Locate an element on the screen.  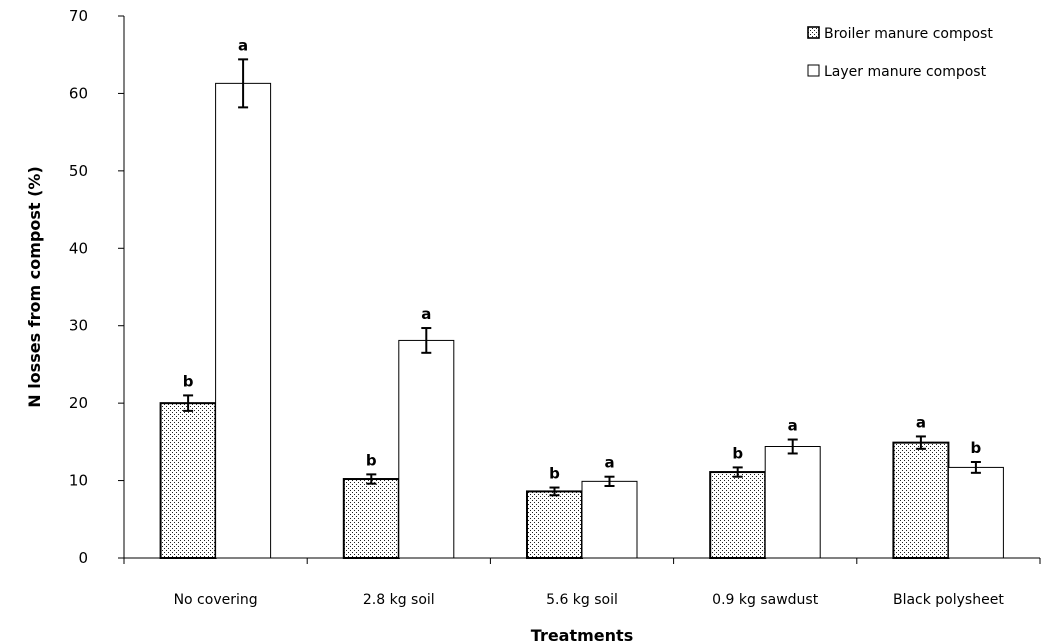
x-tick-label: Black polysheet is located at coordinates (948, 600).